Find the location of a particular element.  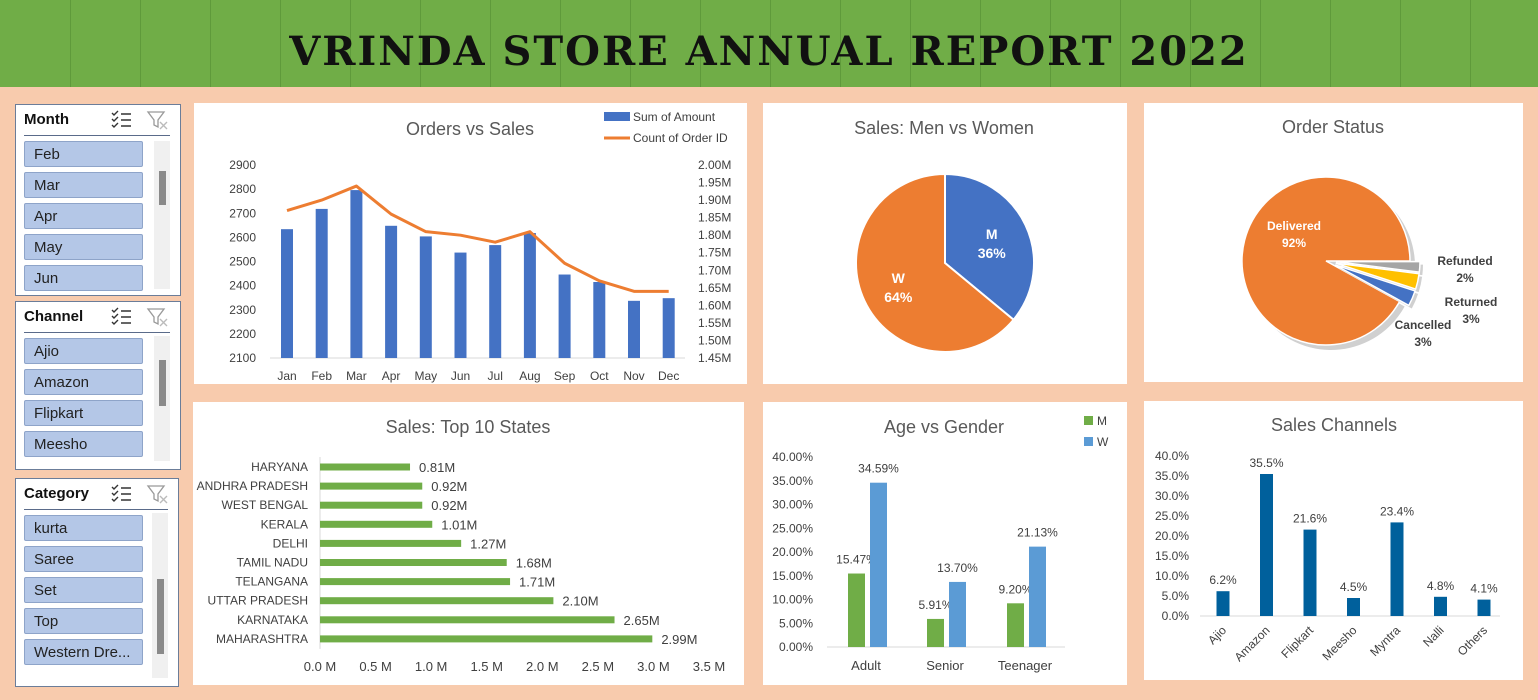

slice-percent: 2% is located at coordinates (1465, 278).